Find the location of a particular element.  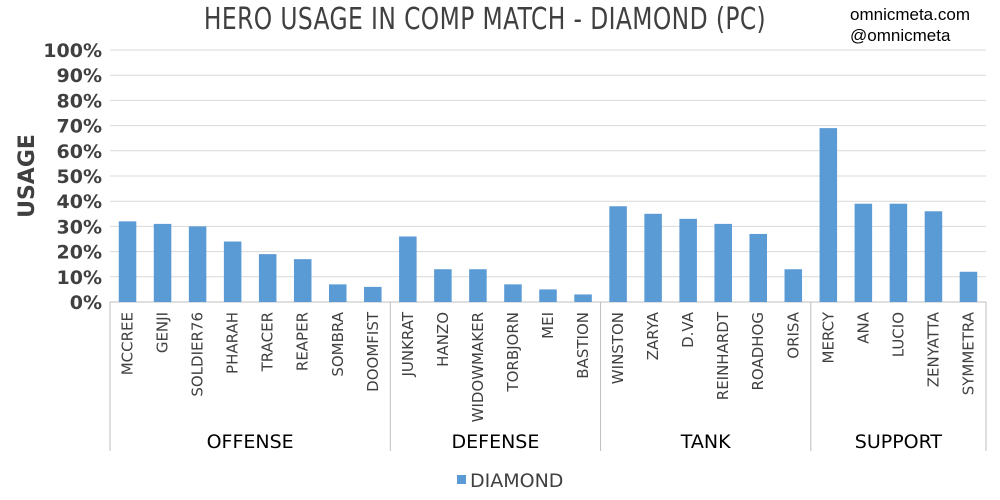

x-category-label: SYMMETRA is located at coordinates (968, 353).